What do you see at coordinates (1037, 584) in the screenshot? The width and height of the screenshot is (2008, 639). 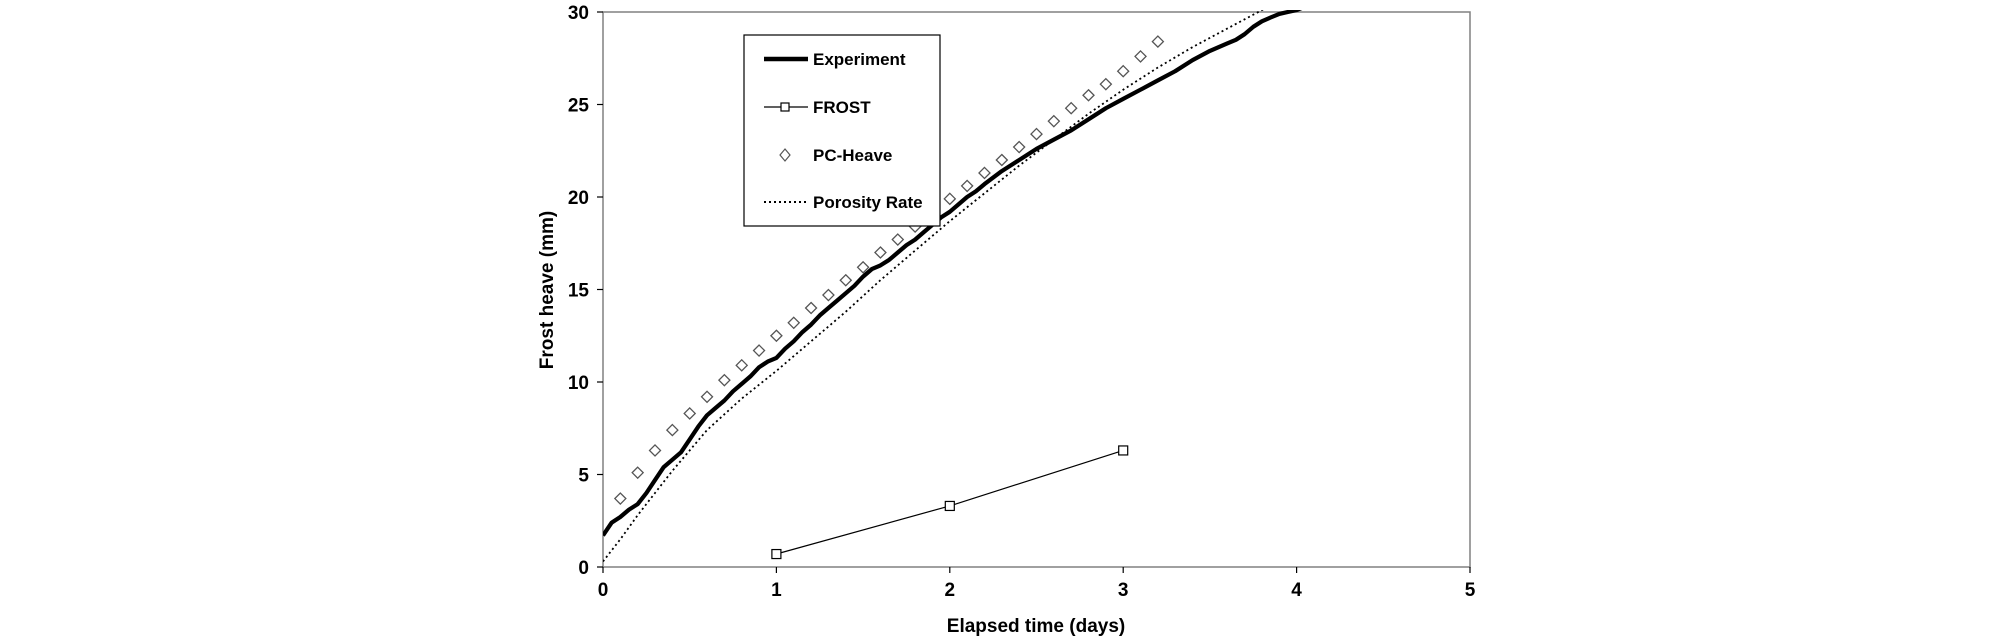 I see `x-axis: 0 1 2 3 4 5` at bounding box center [1037, 584].